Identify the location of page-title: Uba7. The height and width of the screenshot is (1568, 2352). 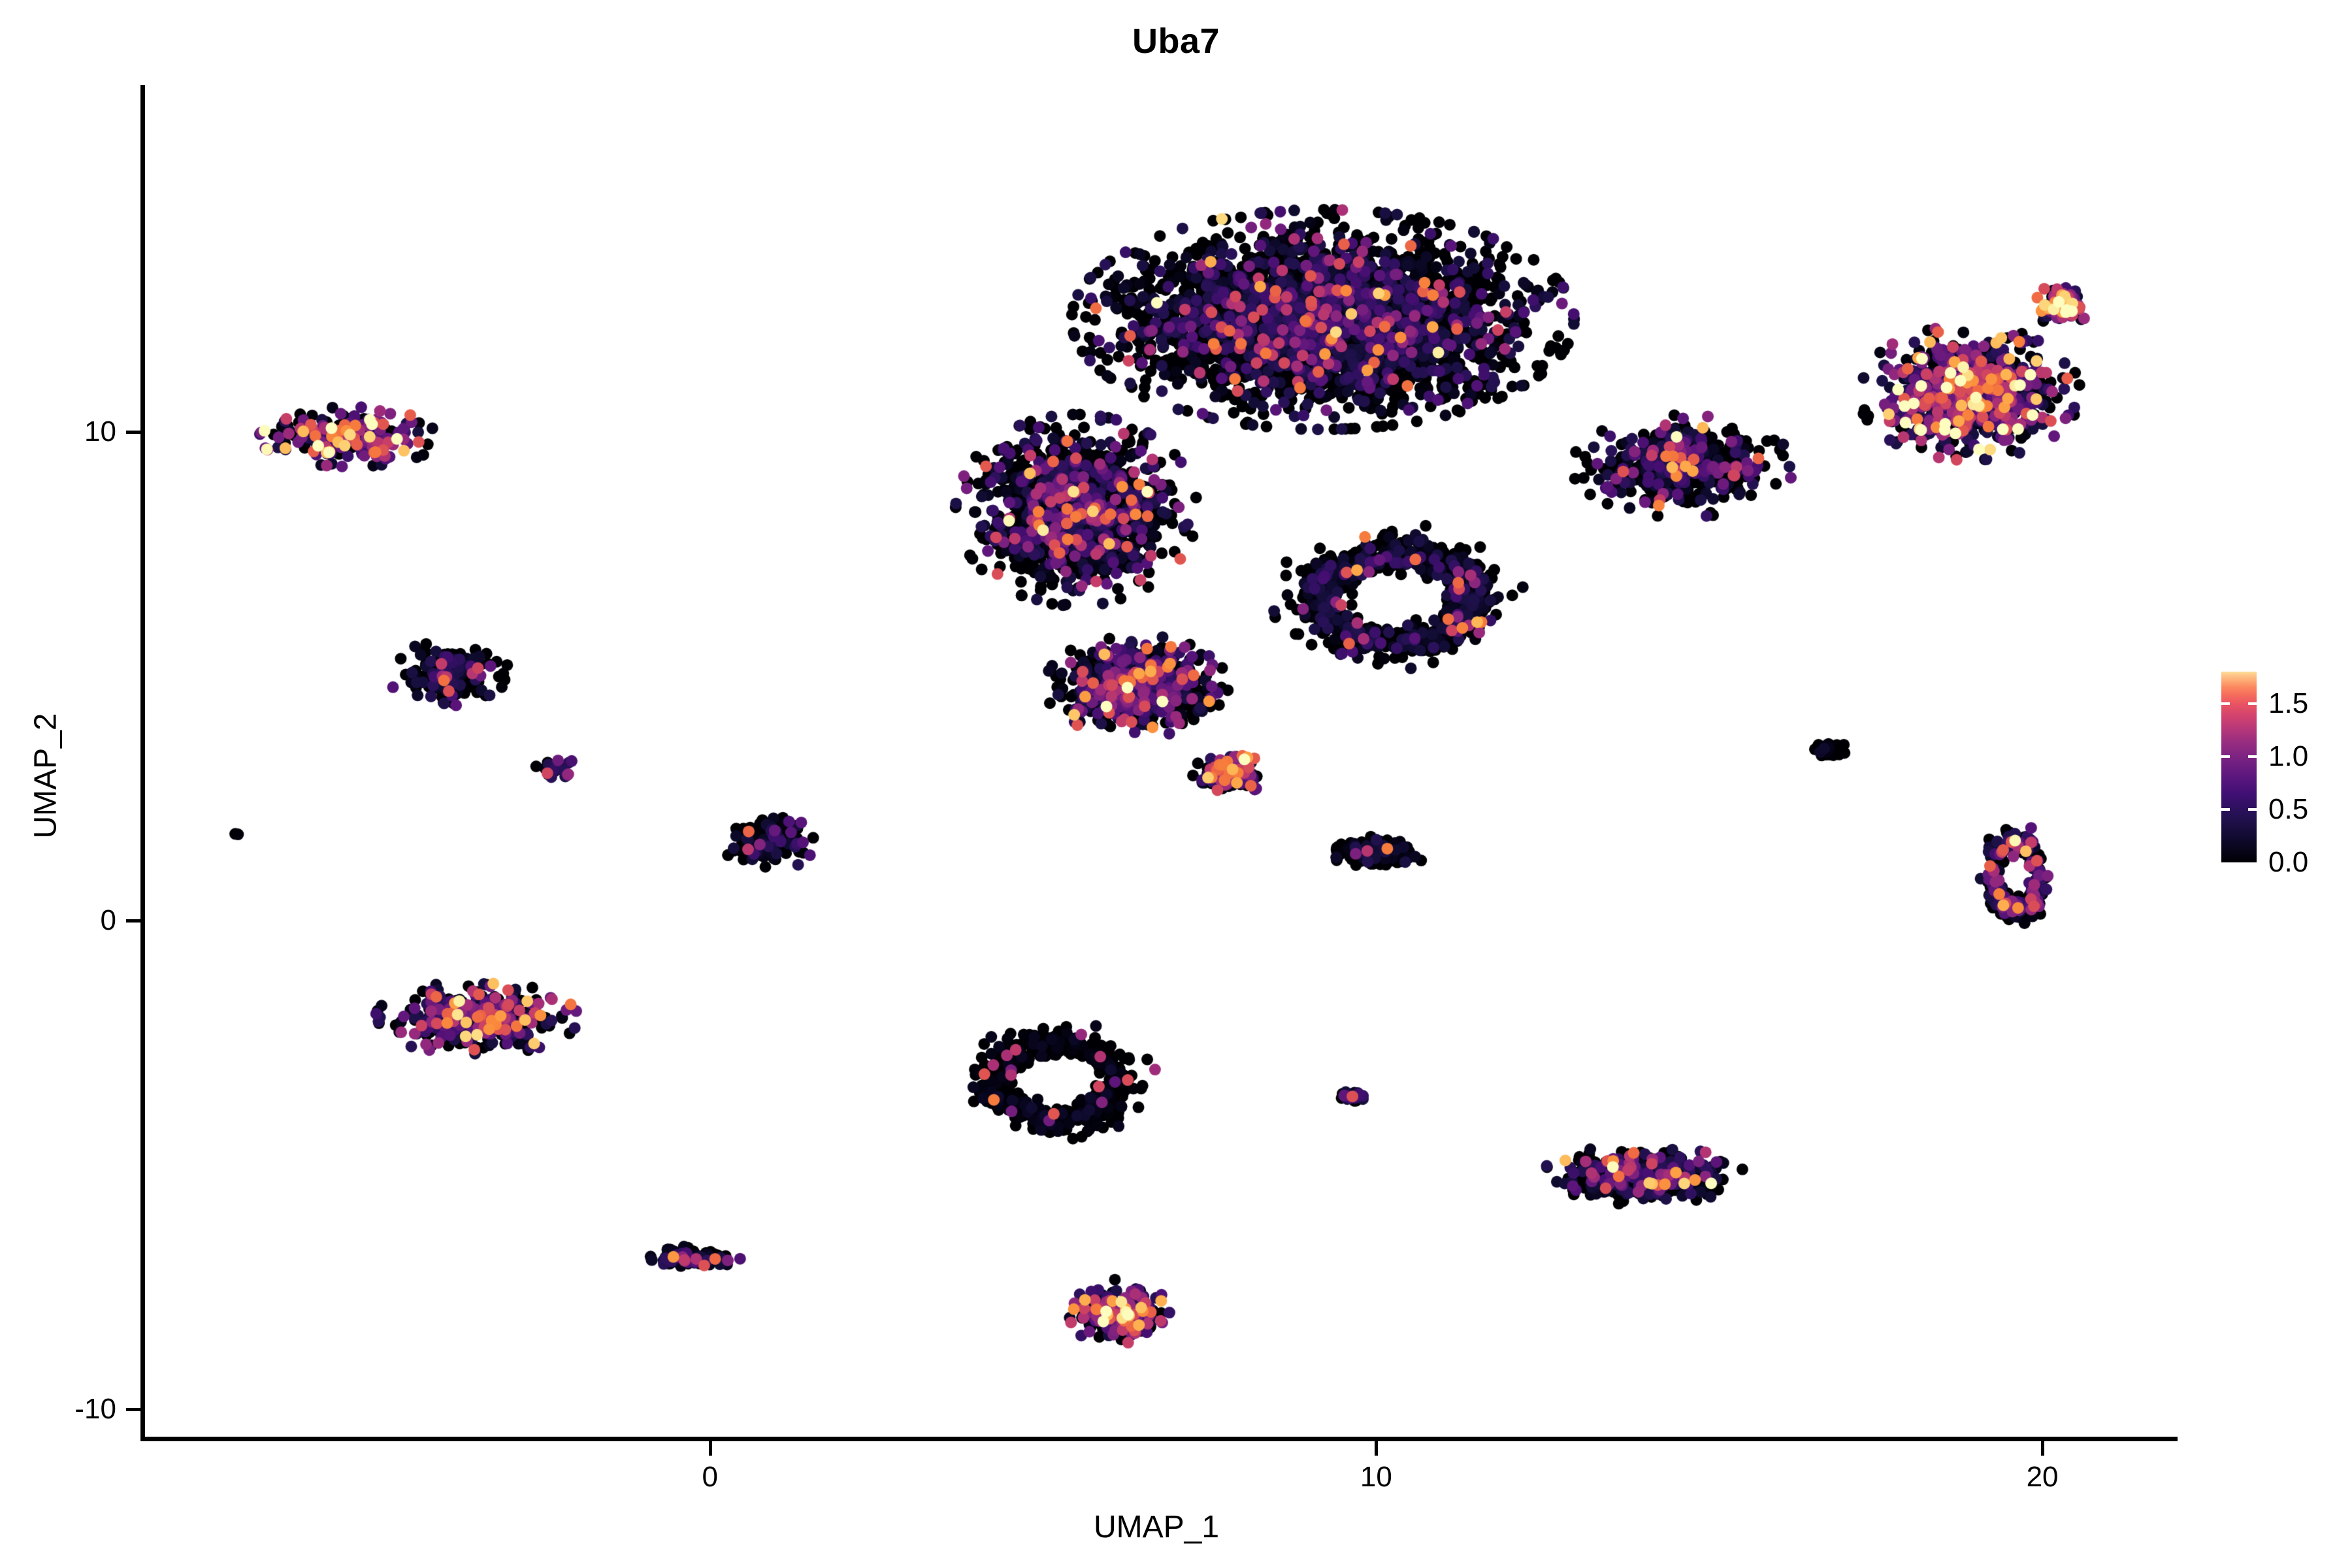
(1176, 41).